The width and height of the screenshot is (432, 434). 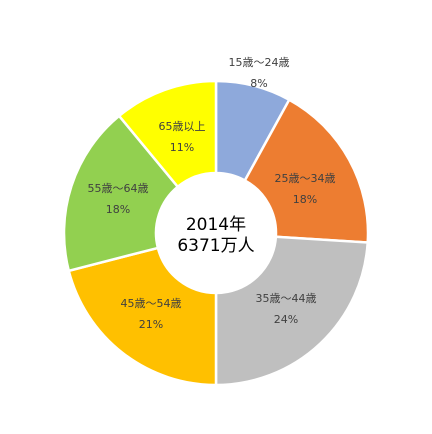 I want to click on slice-6-category-label: 65歳以上, so click(x=182, y=126).